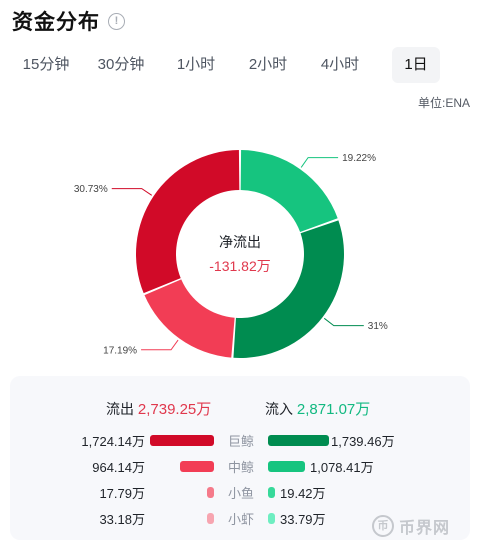  I want to click on mid-whale-label: 中鲸, so click(240, 467).